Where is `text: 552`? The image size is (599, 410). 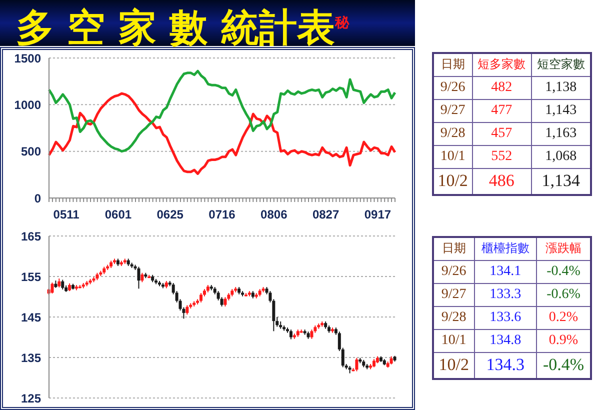
text: 552 is located at coordinates (502, 156).